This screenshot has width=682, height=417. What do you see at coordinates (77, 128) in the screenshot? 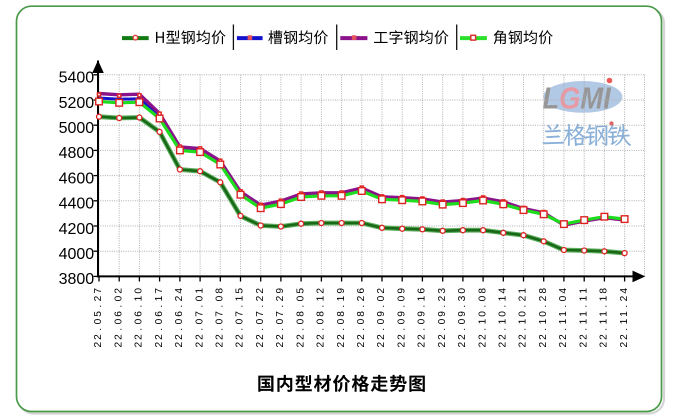
I see `svg-text: 5000` at bounding box center [77, 128].